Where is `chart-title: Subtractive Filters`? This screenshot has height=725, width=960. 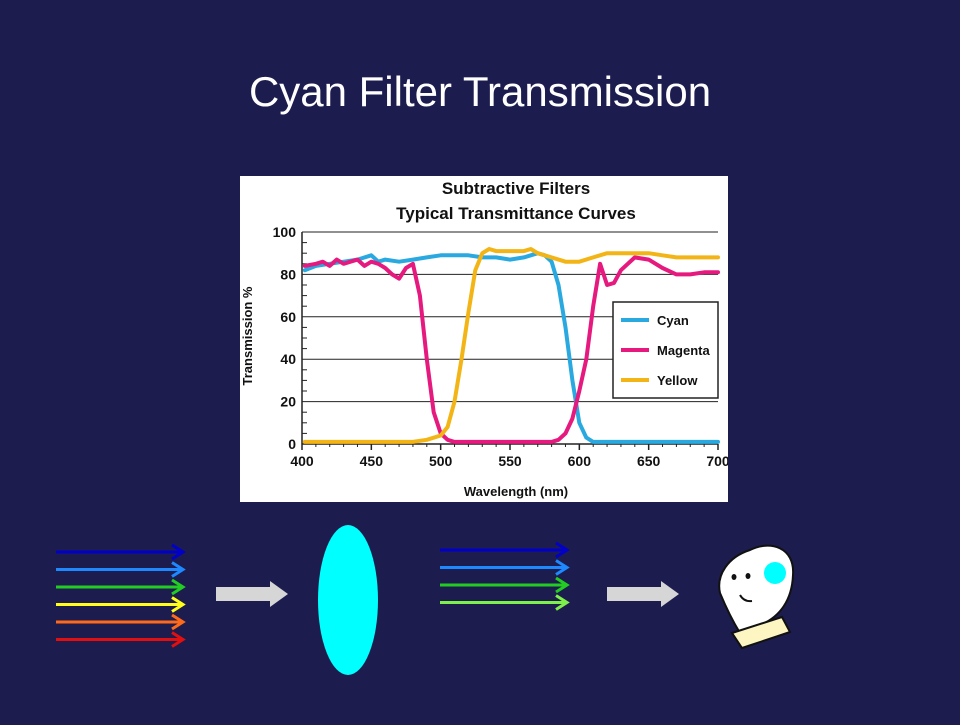 chart-title: Subtractive Filters is located at coordinates (516, 188).